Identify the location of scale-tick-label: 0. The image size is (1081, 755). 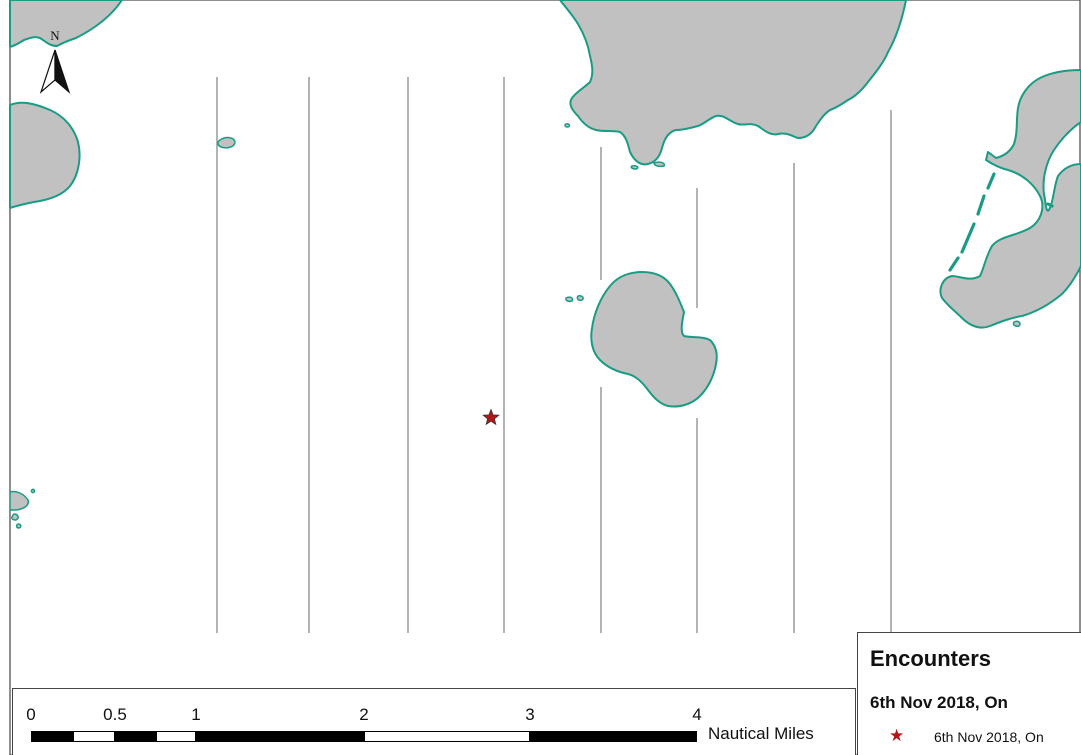
(31, 714).